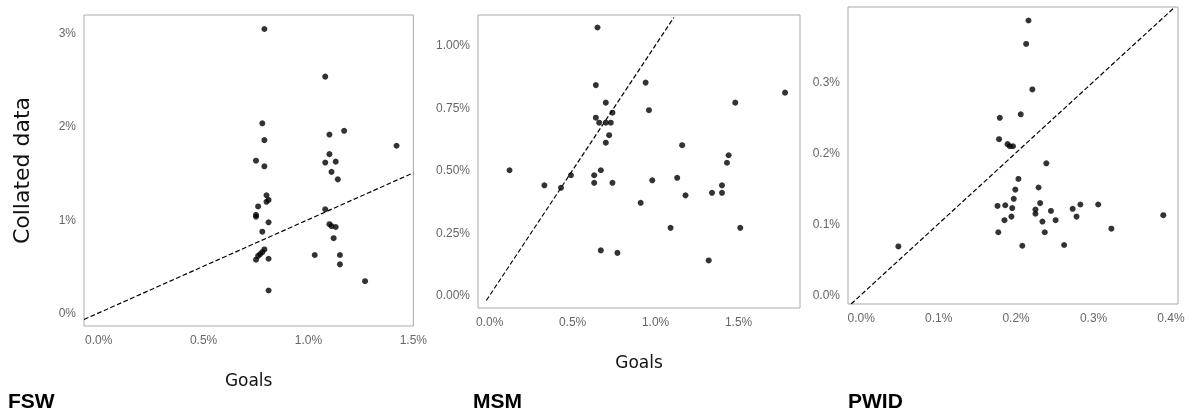  I want to click on text: MSM, so click(497, 400).